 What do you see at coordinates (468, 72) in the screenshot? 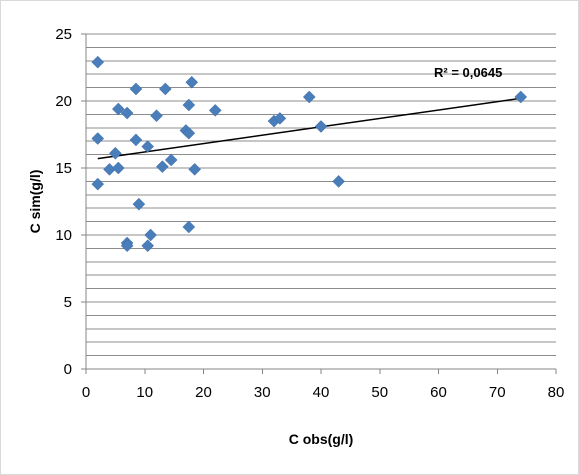
I see `r-squared-label: R² = 0,0645` at bounding box center [468, 72].